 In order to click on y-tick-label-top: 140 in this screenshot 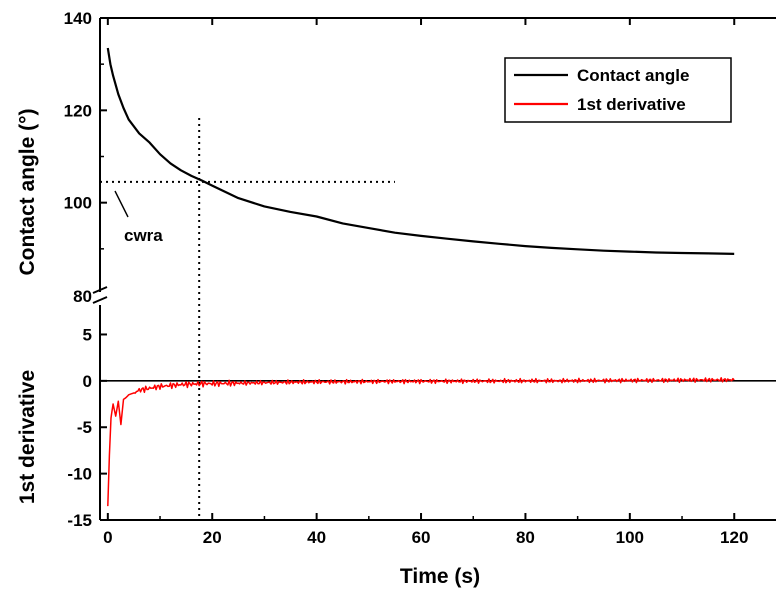, I will do `click(78, 18)`.